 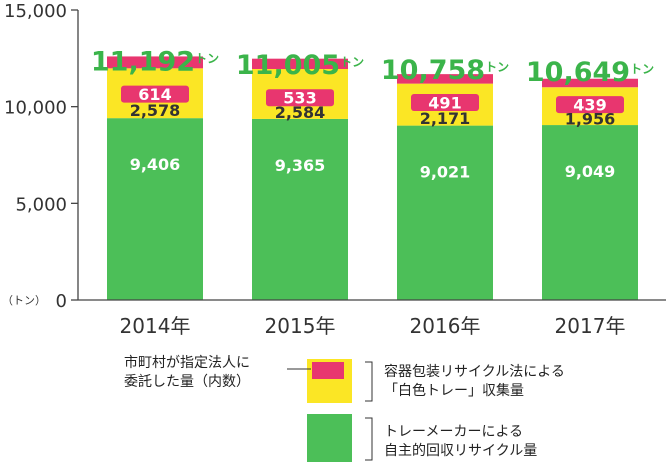 I want to click on bar-total-label: 11,192トン, so click(x=155, y=62).